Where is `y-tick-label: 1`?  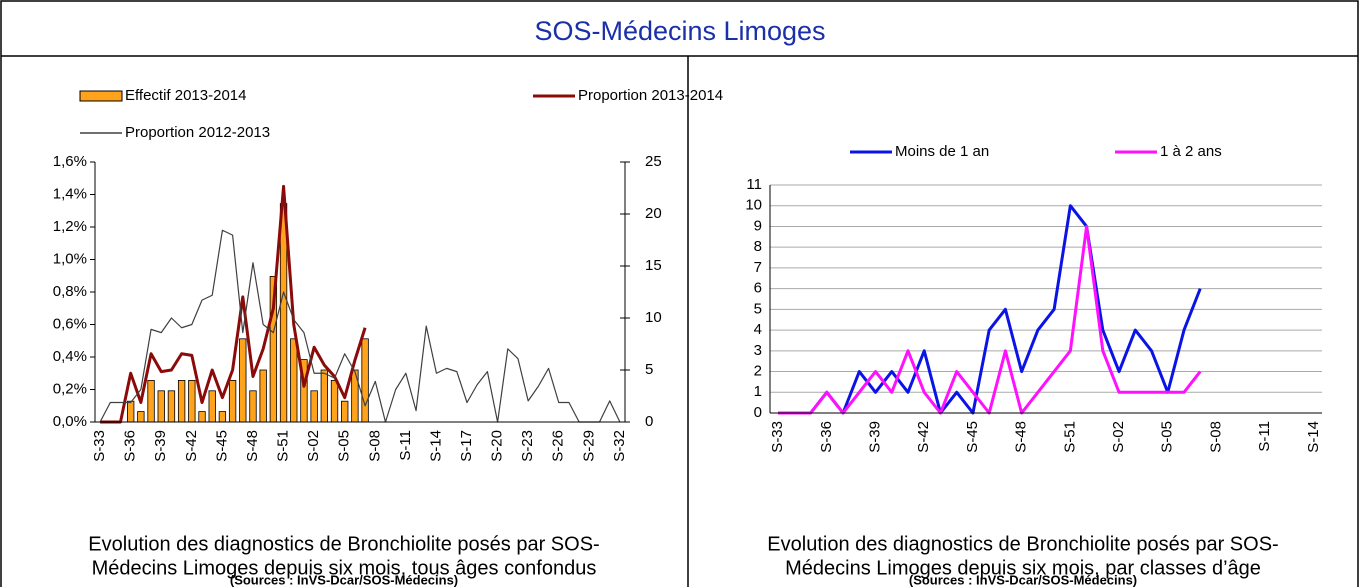 y-tick-label: 1 is located at coordinates (758, 391).